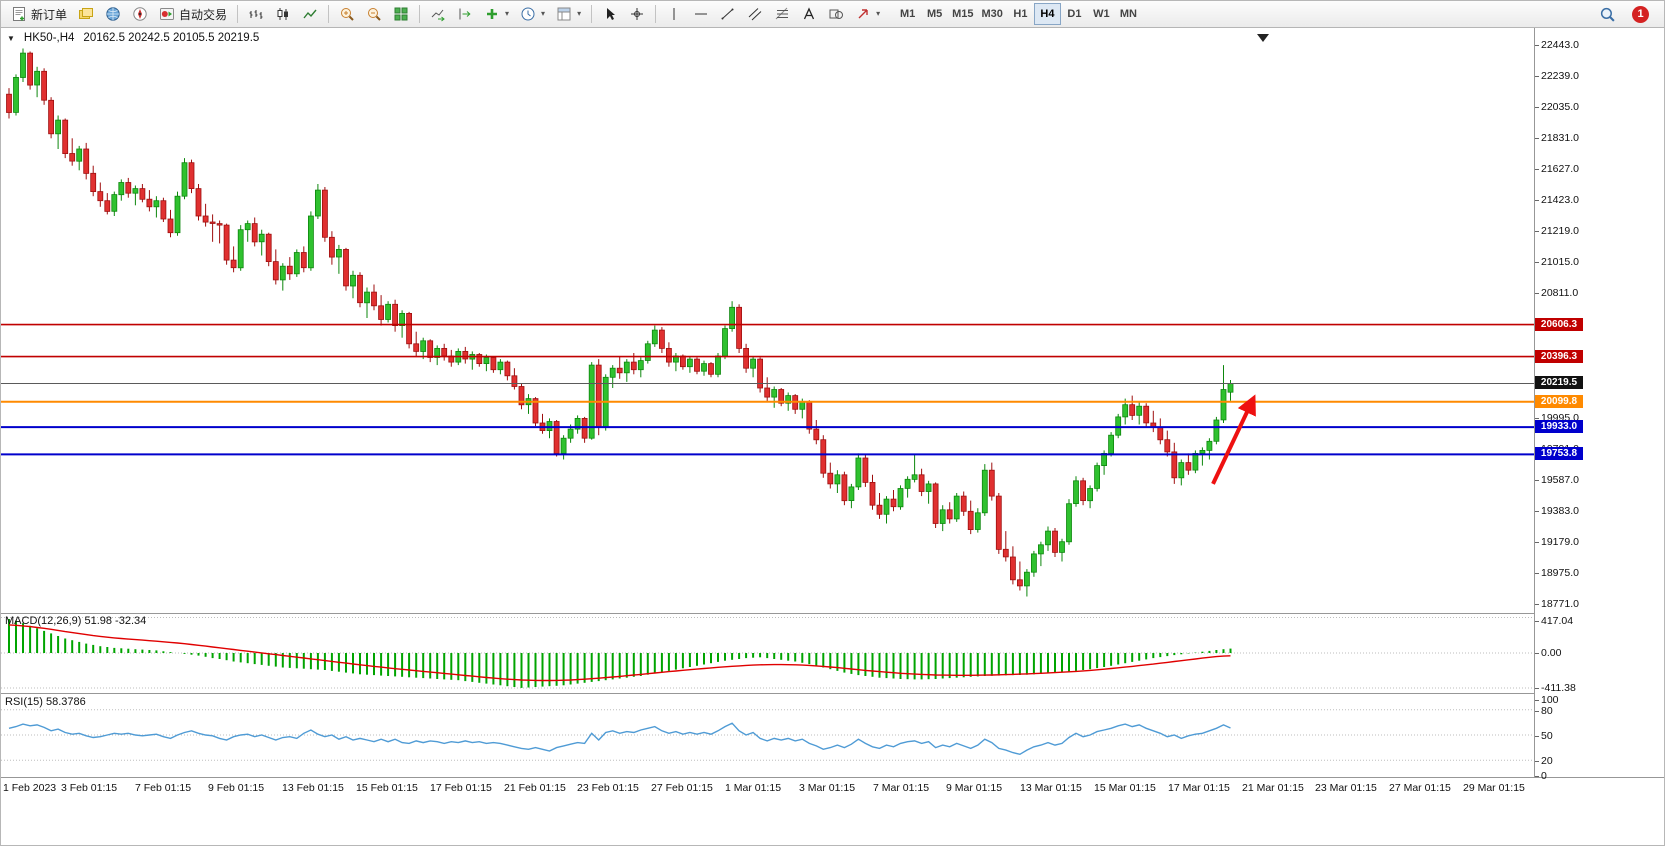  I want to click on timeframe-h4-button: H4, so click(1047, 14).